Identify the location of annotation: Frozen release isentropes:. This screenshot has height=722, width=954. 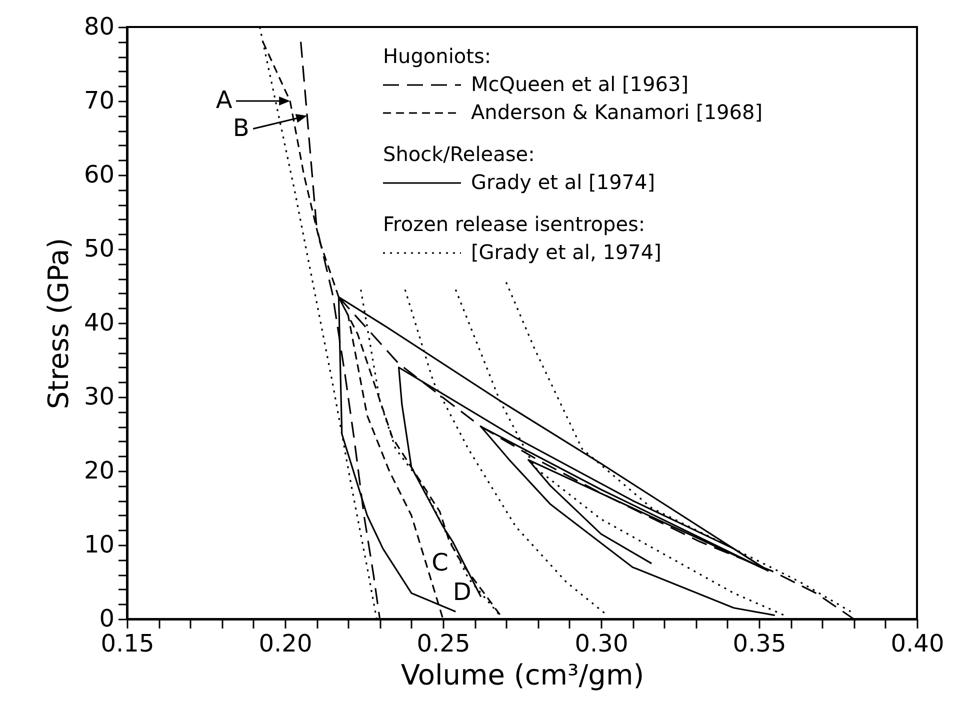
(514, 224).